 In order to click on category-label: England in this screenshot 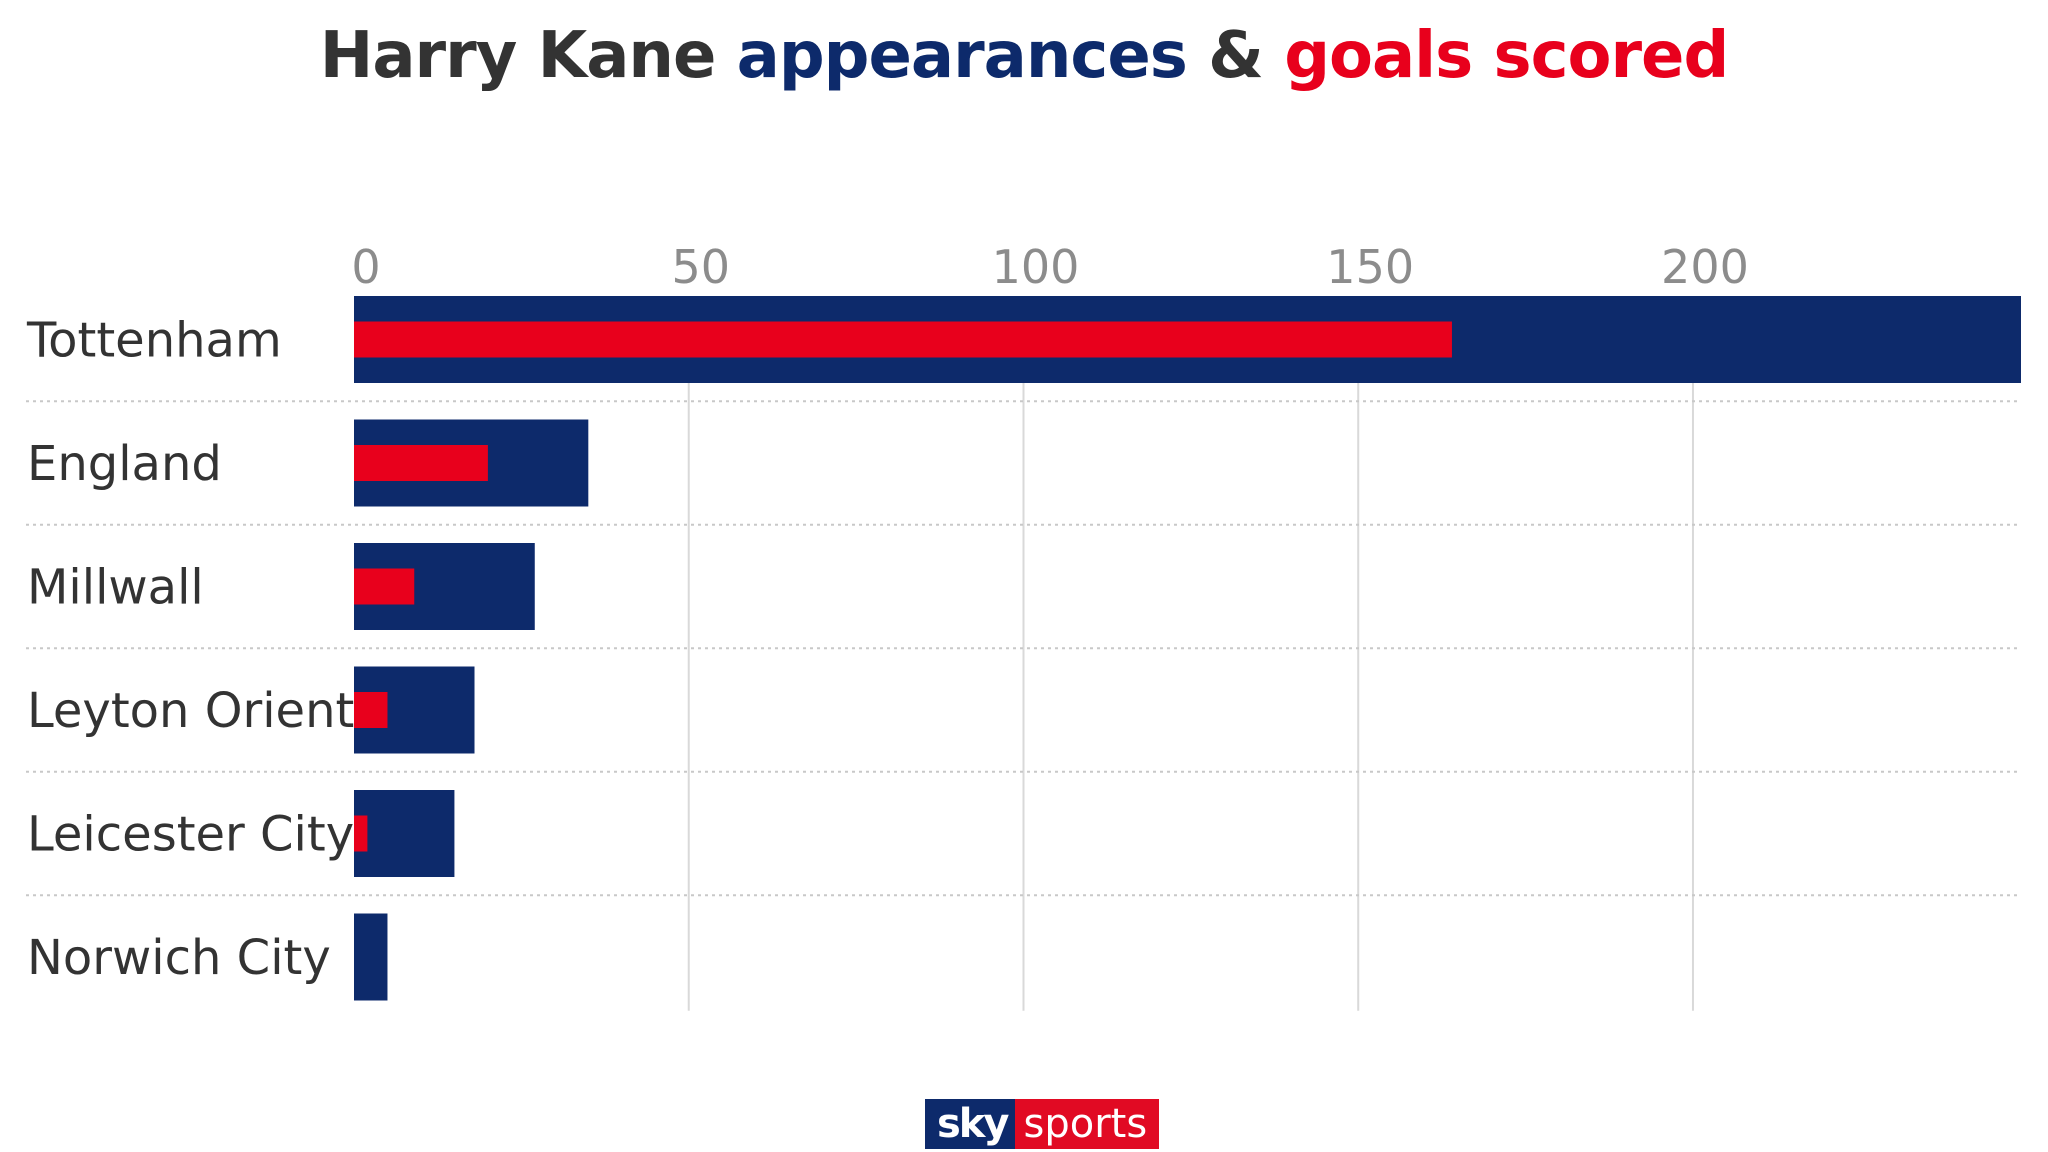, I will do `click(124, 464)`.